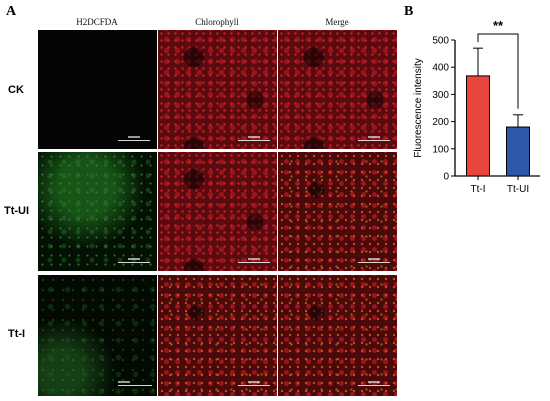  What do you see at coordinates (337, 22) in the screenshot?
I see `column-header-merge: Merge` at bounding box center [337, 22].